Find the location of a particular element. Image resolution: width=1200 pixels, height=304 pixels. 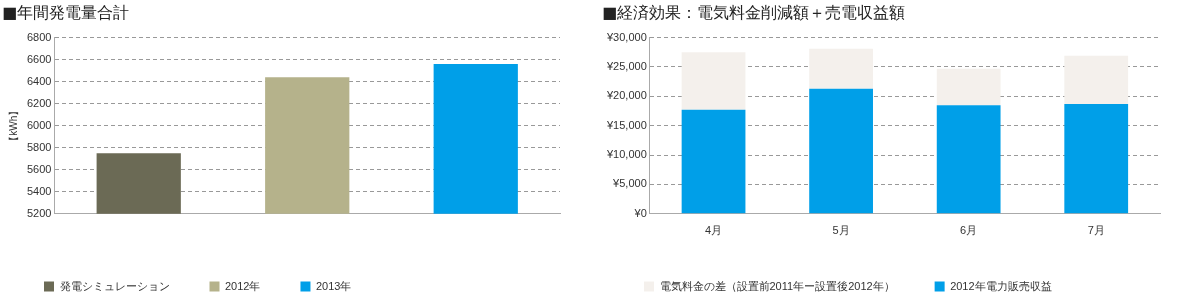

y-tick-label: ¥5,000 is located at coordinates (629, 183).